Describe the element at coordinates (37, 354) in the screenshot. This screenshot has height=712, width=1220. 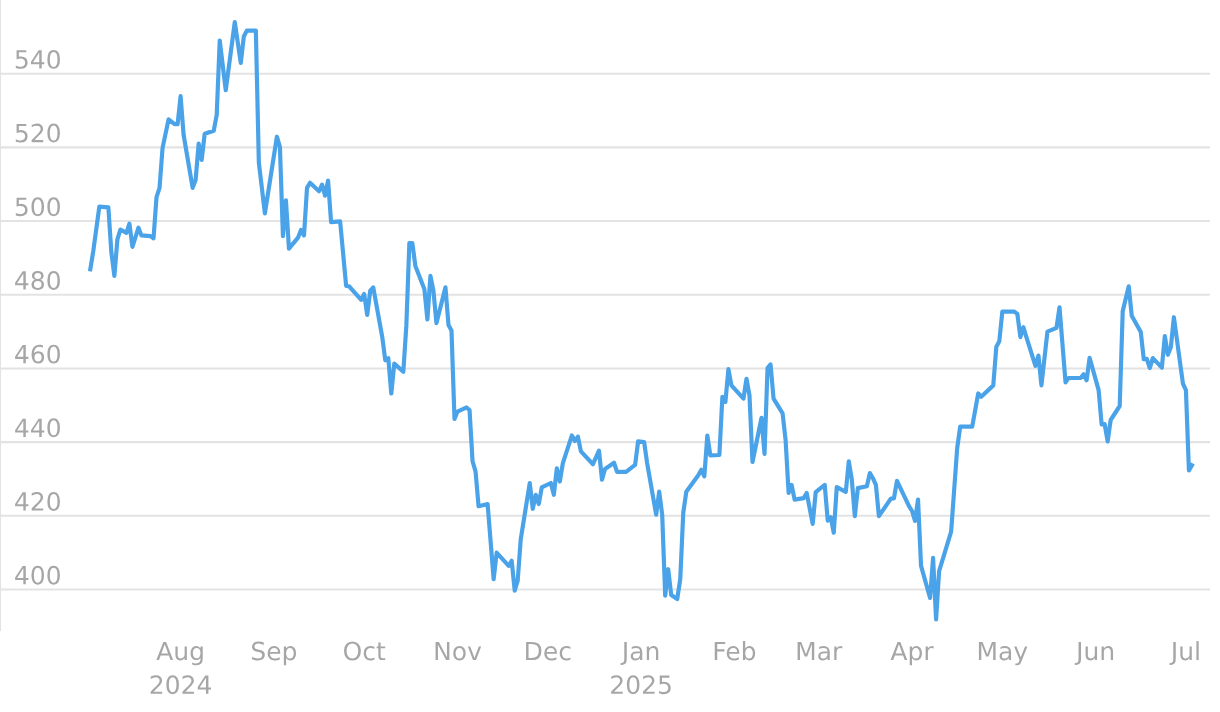
I see `y-tick-label: 460` at that location.